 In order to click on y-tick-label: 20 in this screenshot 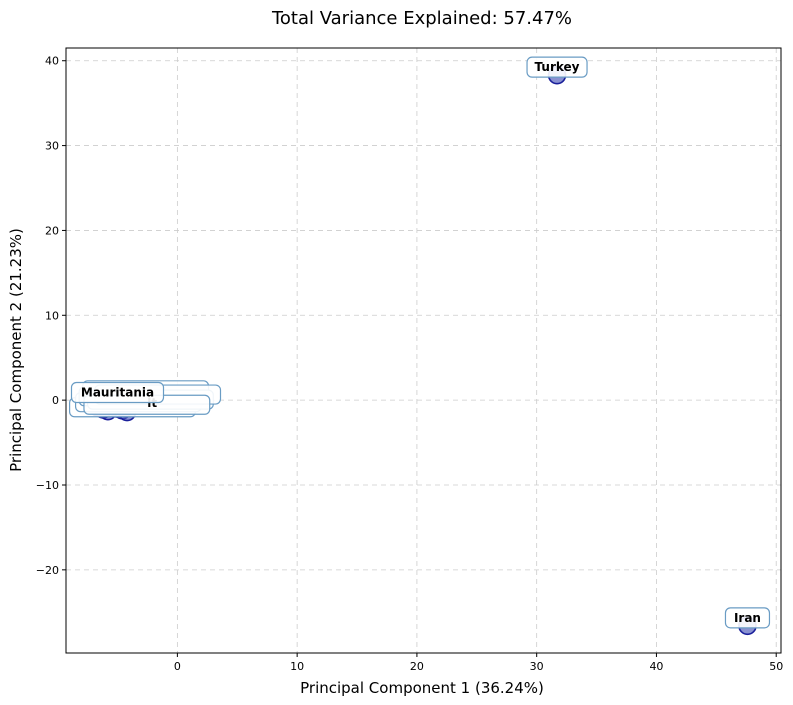, I will do `click(52, 230)`.